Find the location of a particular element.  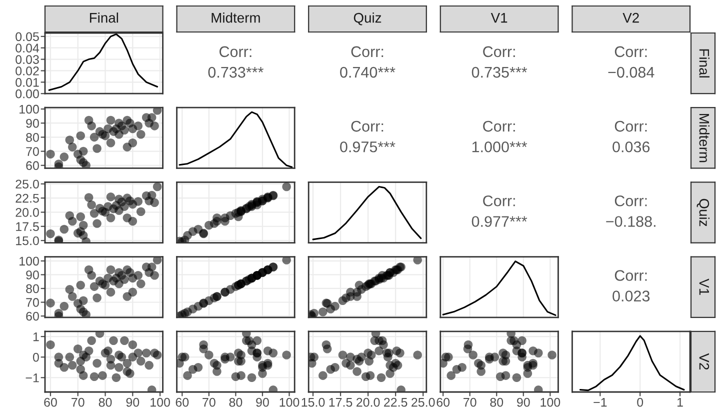

x-tick-label: 90 is located at coordinates (262, 402).